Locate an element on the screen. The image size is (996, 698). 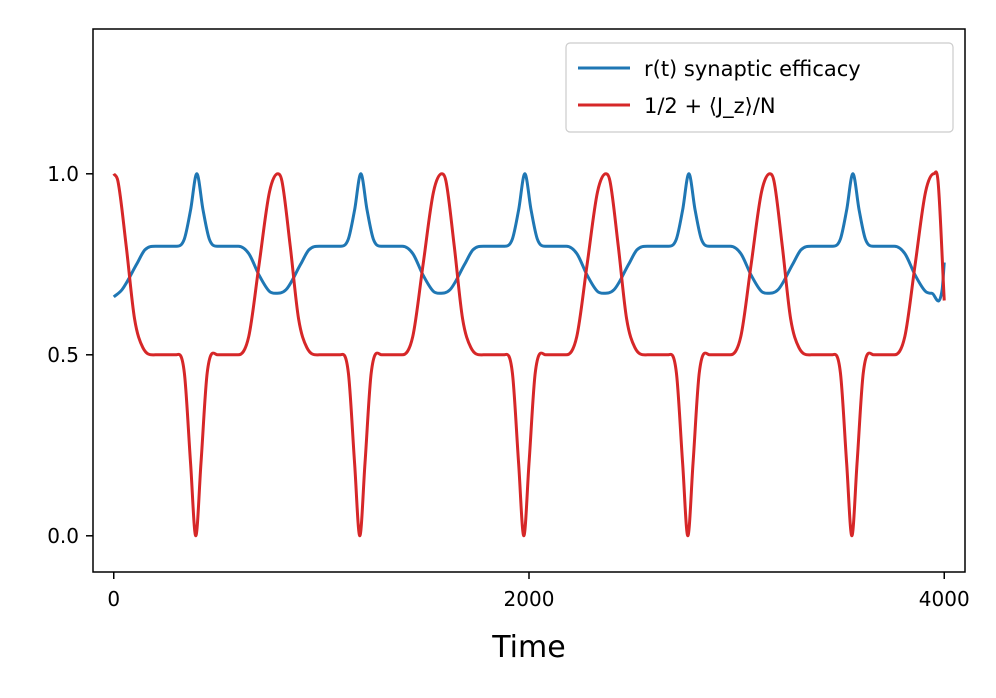
legend: r(t) synaptic efficacy 1/2 + ⟨J_z⟩/N is located at coordinates (759, 87).